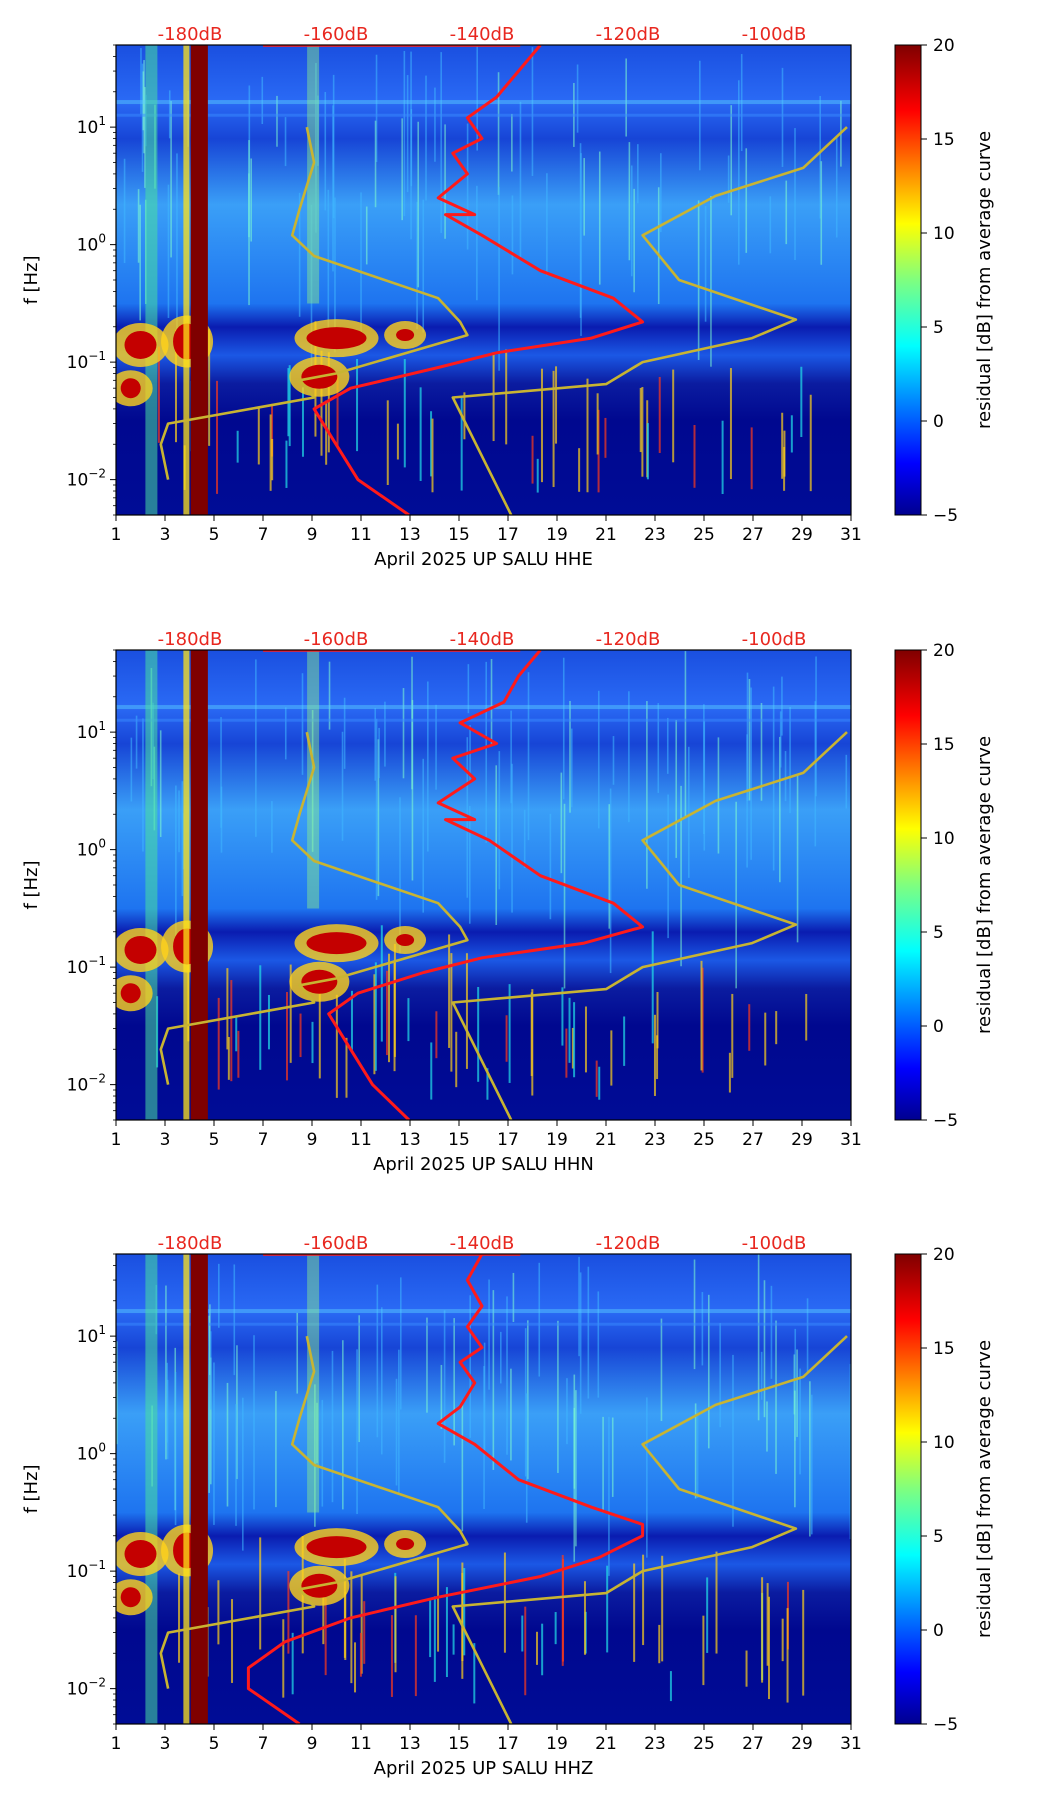 This screenshot has height=1806, width=1052. Describe the element at coordinates (938, 1537) in the screenshot. I see `colorbar-tick-label: 5` at that location.